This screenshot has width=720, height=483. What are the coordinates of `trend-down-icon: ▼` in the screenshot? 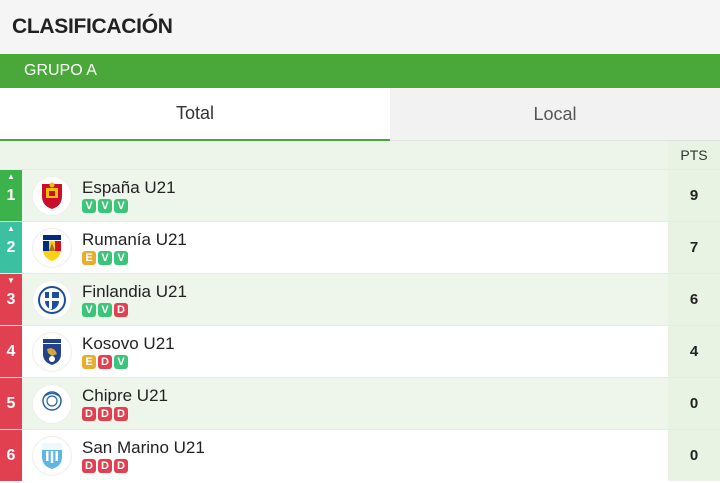 It's located at (11, 280).